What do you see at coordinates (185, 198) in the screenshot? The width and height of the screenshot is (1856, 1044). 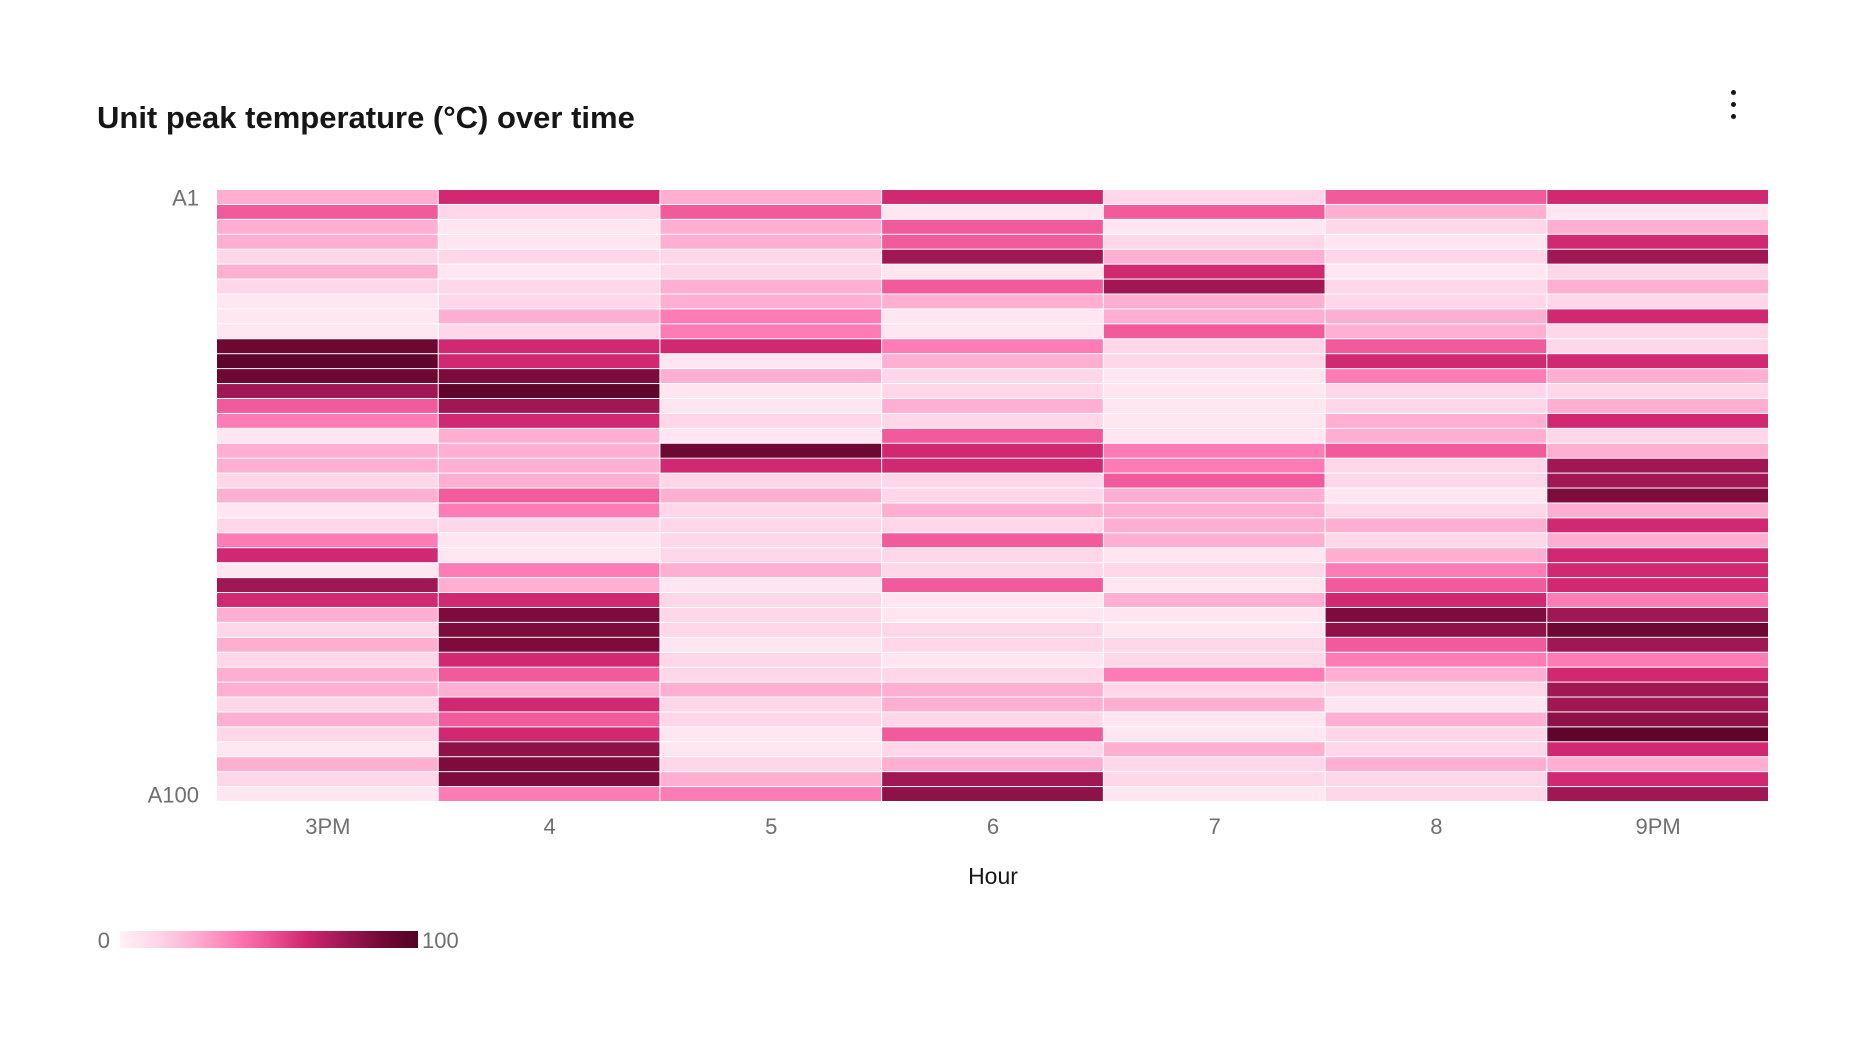 I see `y-tick-label: A1` at bounding box center [185, 198].